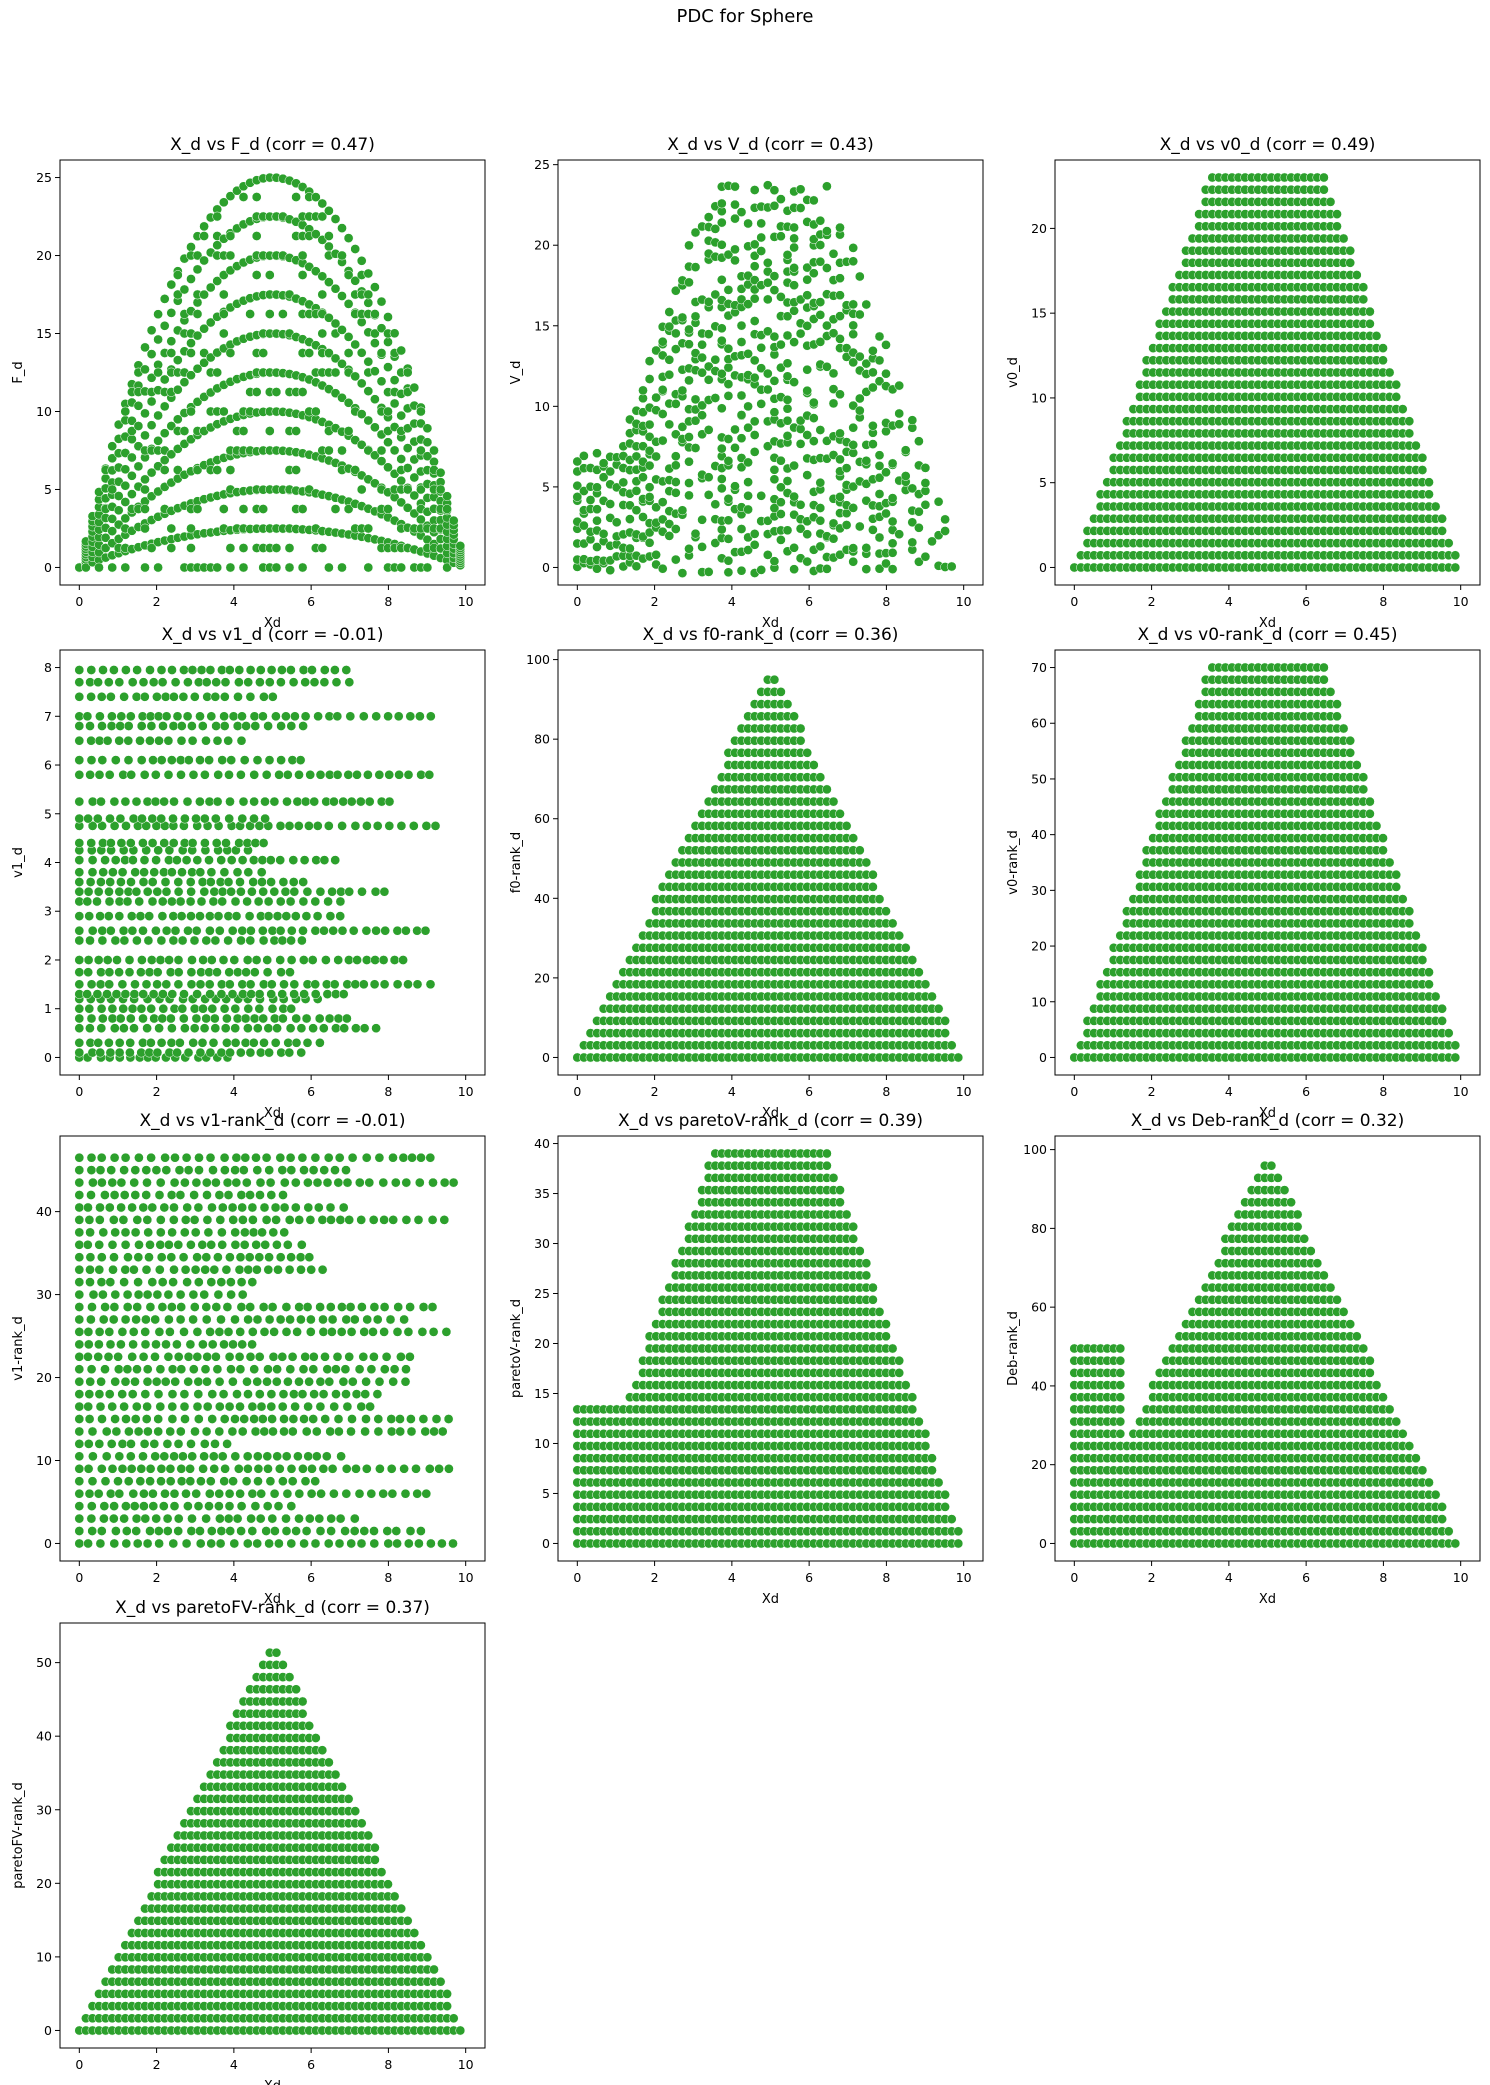 This screenshot has height=2085, width=1490. I want to click on axes-frame, so click(1267, 372).